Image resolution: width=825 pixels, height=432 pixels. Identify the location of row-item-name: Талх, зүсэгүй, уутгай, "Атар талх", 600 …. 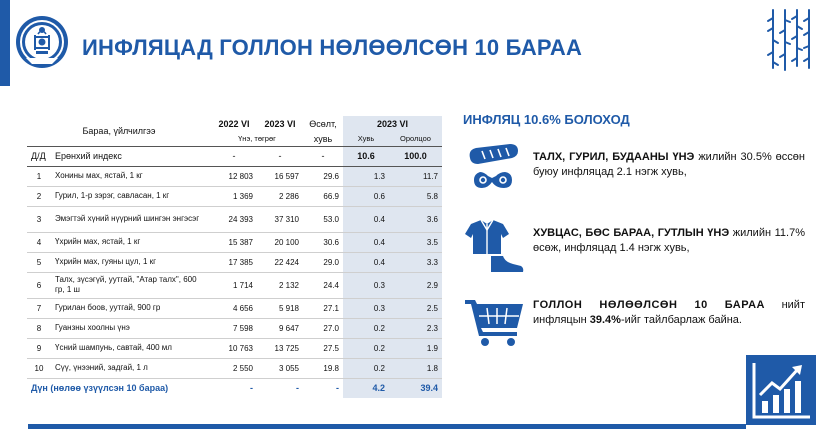
(131, 285).